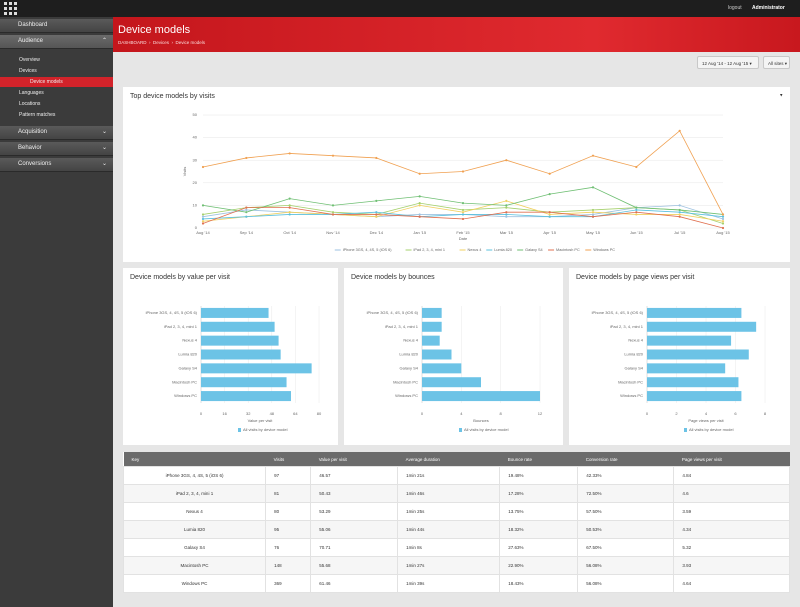 The image size is (800, 607). I want to click on table-cell: Windows PC, so click(194, 583).